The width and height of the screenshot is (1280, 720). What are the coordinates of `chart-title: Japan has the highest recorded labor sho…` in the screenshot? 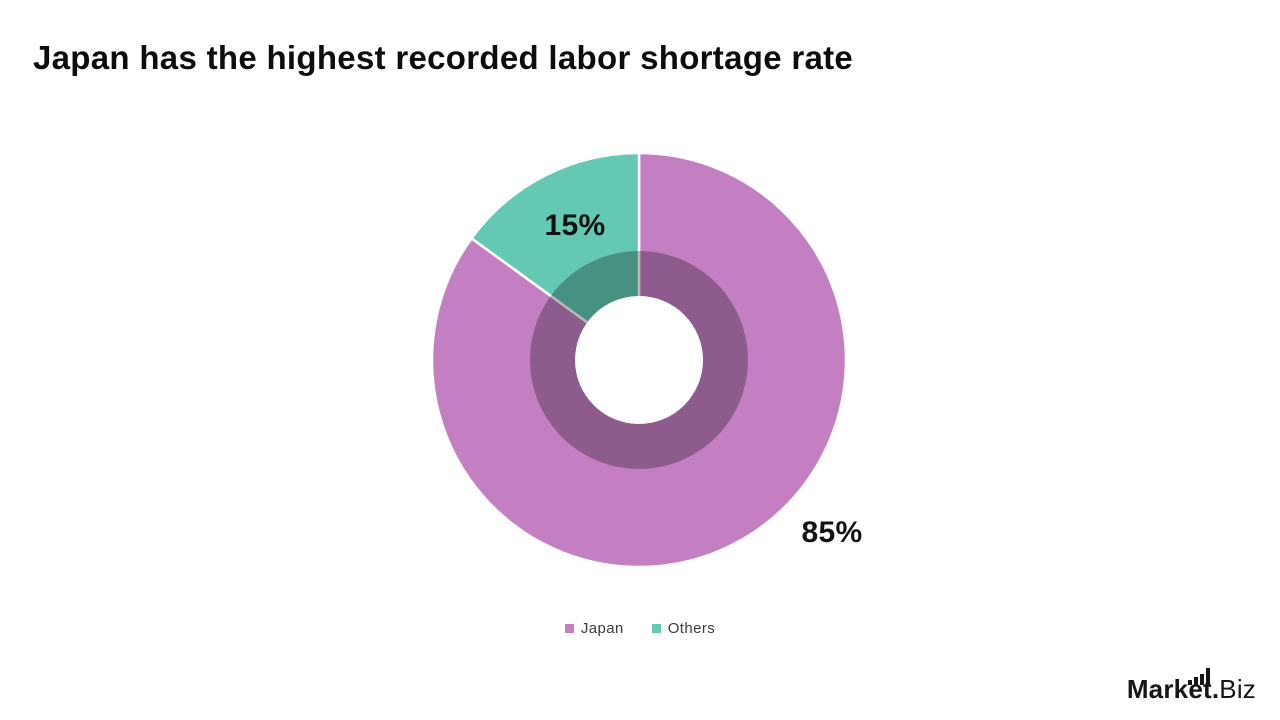 It's located at (443, 57).